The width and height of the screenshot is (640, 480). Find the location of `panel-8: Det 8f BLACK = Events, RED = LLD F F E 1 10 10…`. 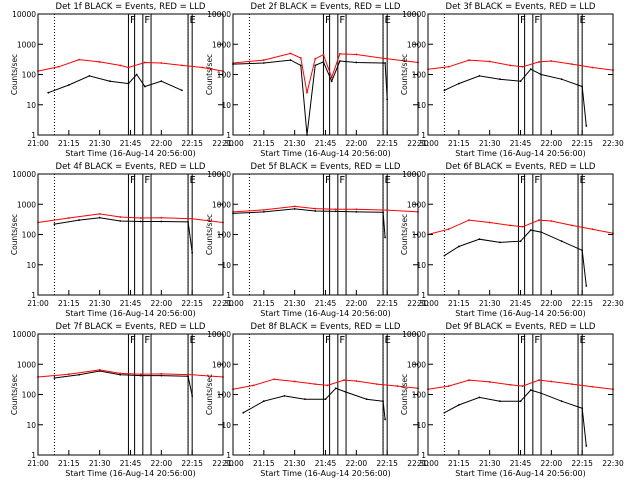

panel-8: Det 8f BLACK = Events, RED = LLD F F E 1 10 10… is located at coordinates (317, 400).